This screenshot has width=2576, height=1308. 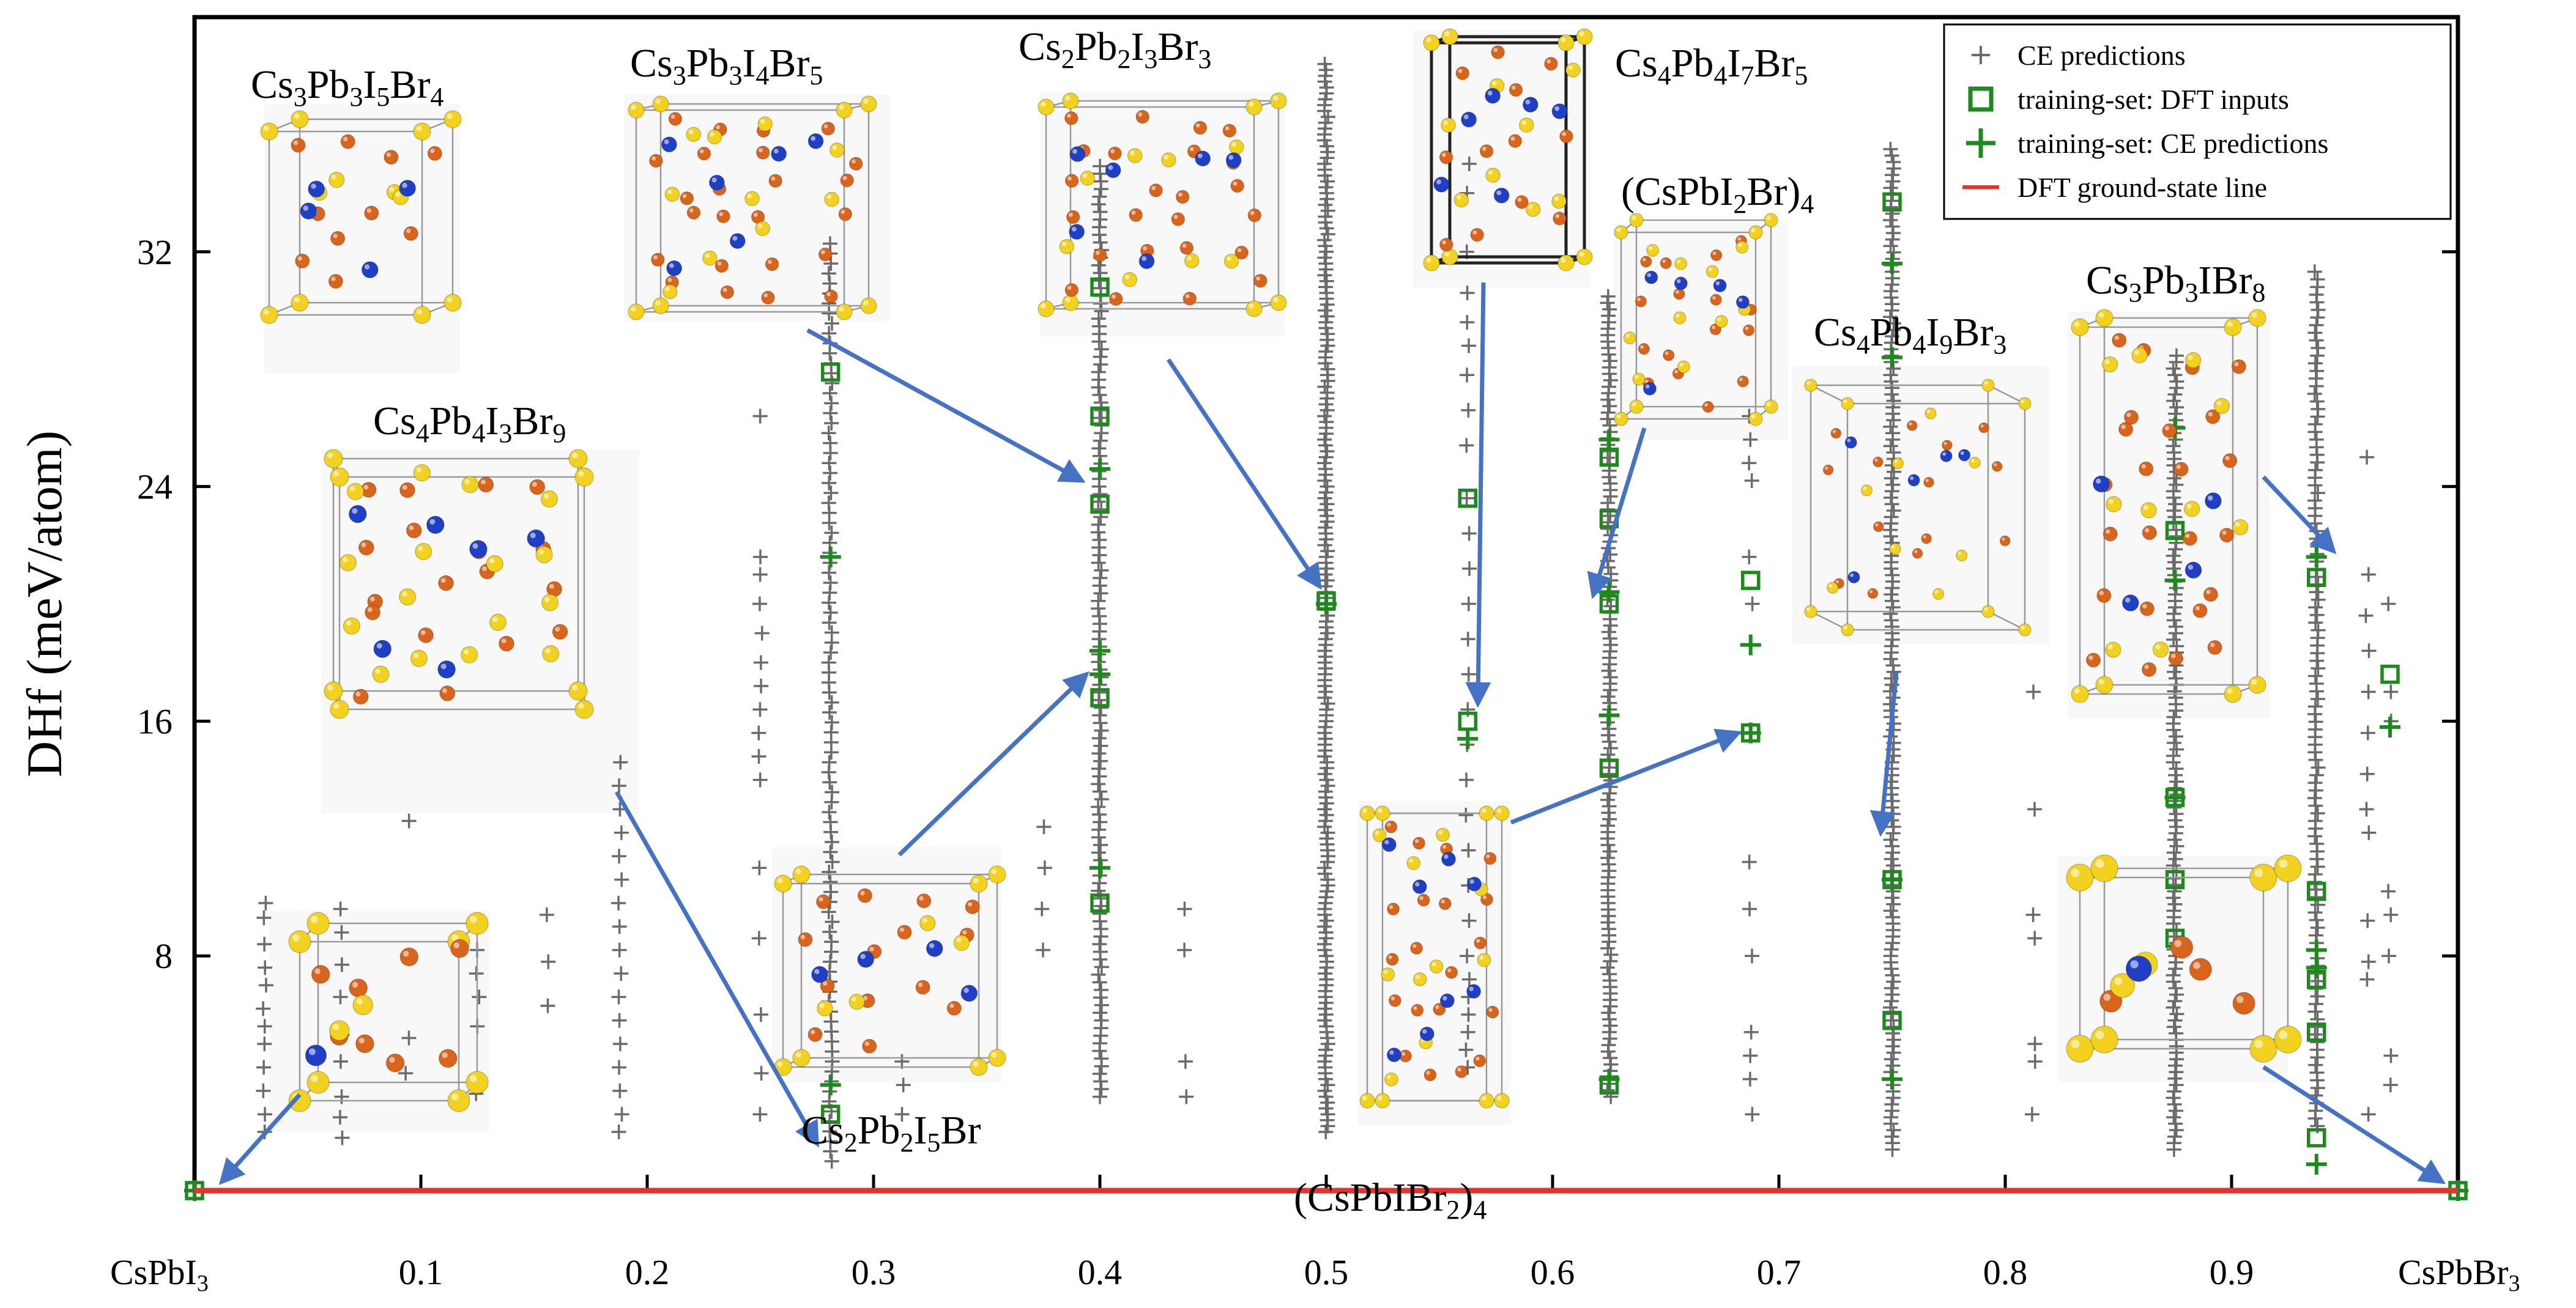 I want to click on subscript: 3, so click(x=1999, y=345).